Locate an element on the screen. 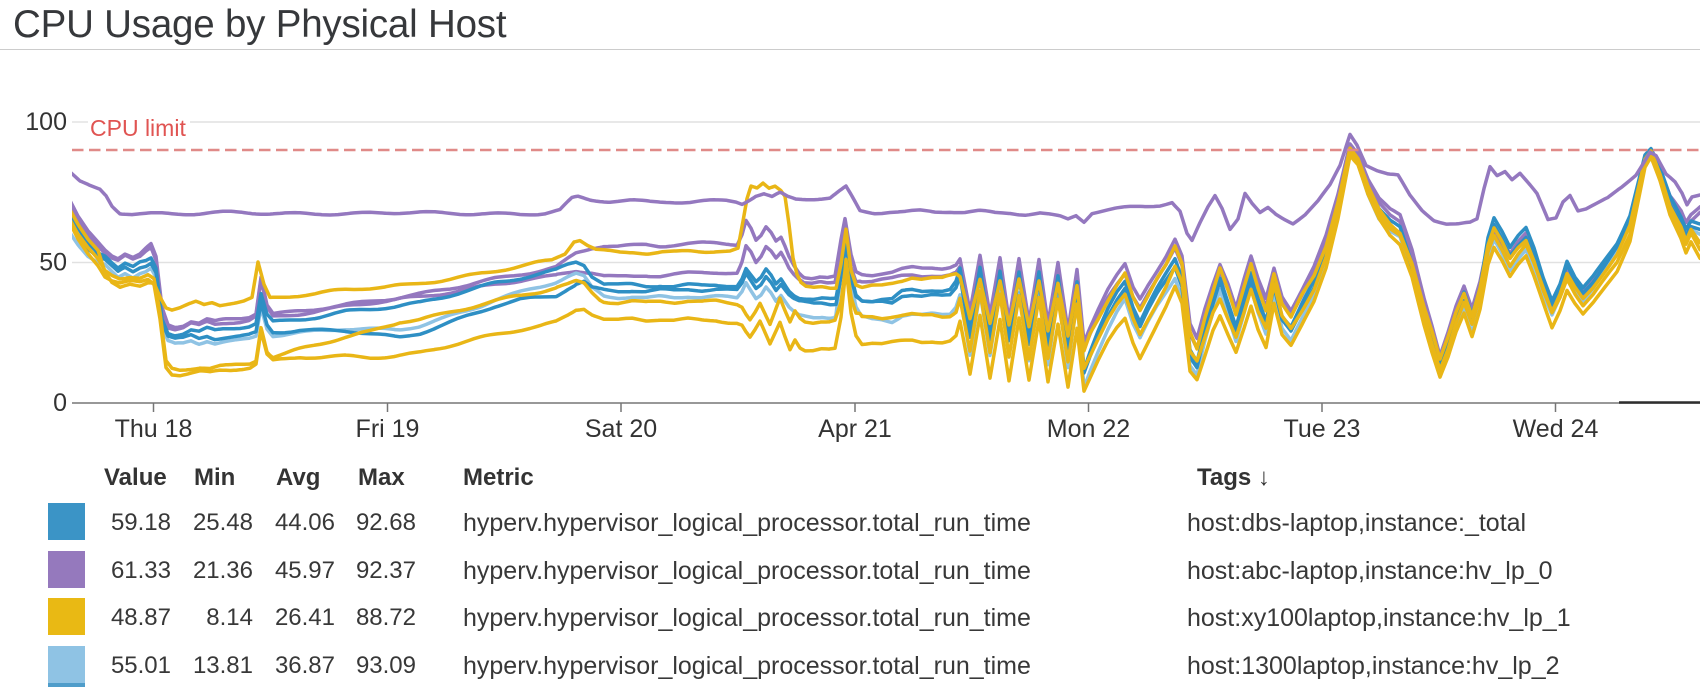 Image resolution: width=1700 pixels, height=687 pixels. svg-text: Thu 18 is located at coordinates (154, 429).